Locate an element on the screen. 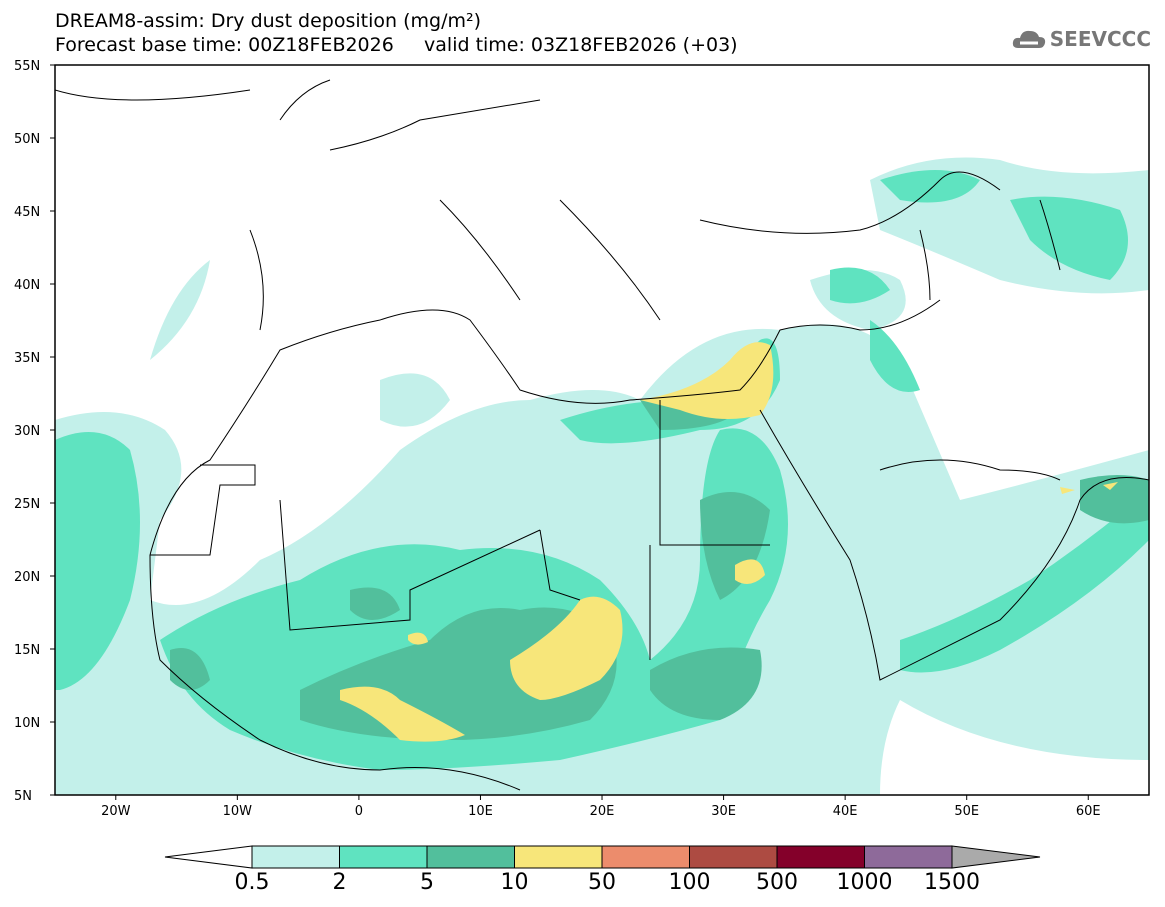 This screenshot has height=907, width=1165. lat-label: 30N is located at coordinates (27, 431).